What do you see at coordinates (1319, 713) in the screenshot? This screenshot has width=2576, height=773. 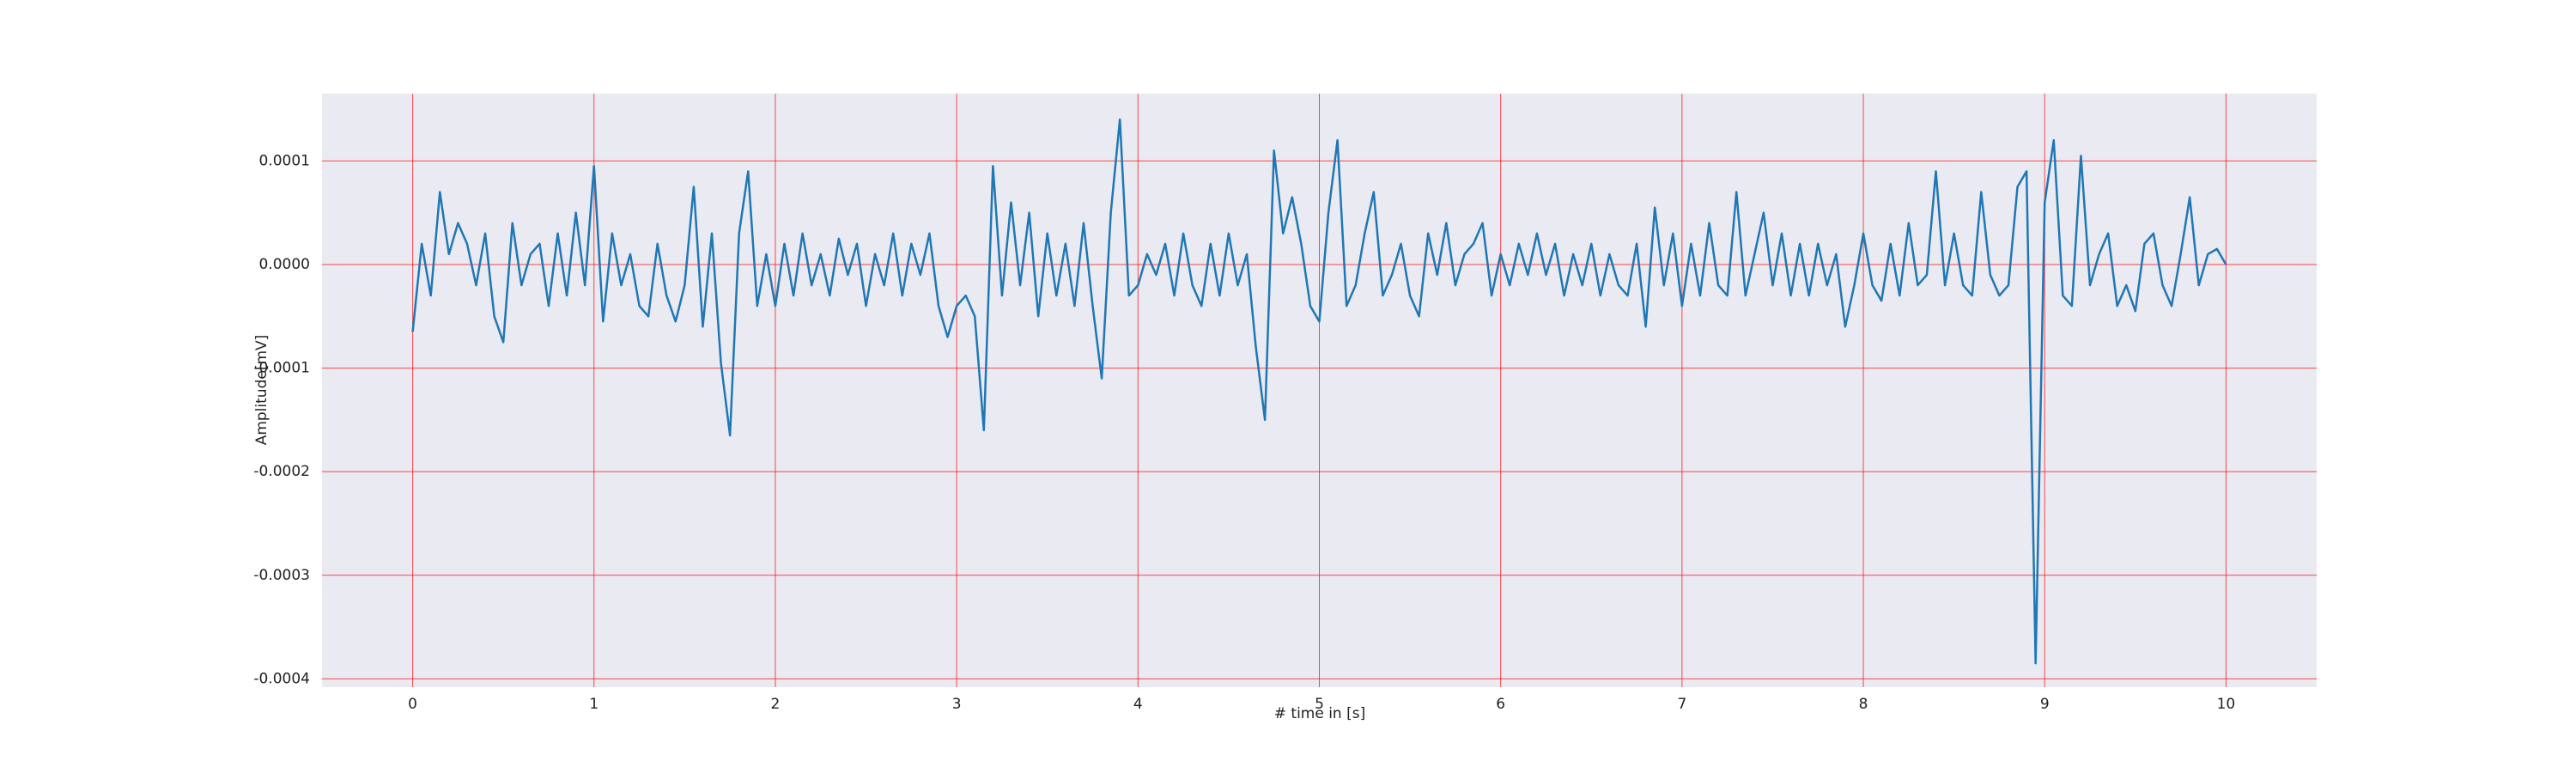 I see `x-axis-label: # time in [s]` at bounding box center [1319, 713].